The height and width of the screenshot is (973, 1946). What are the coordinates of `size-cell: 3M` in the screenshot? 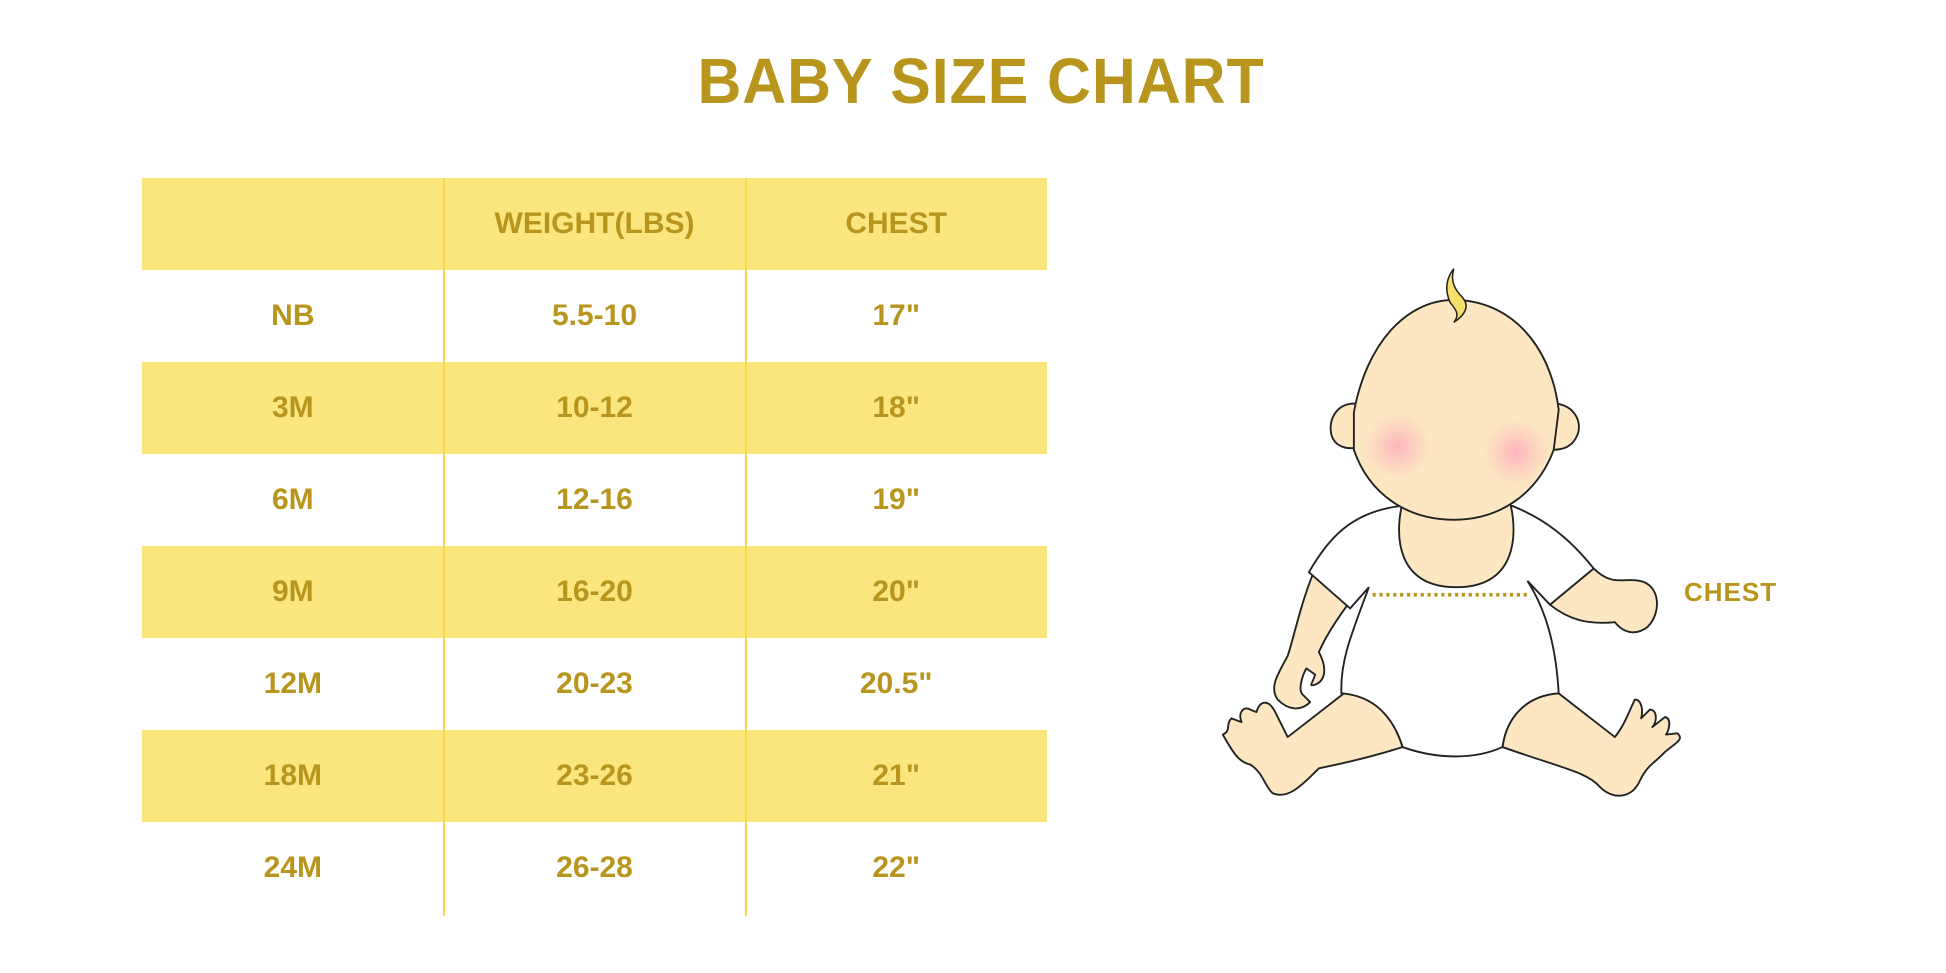 It's located at (292, 407).